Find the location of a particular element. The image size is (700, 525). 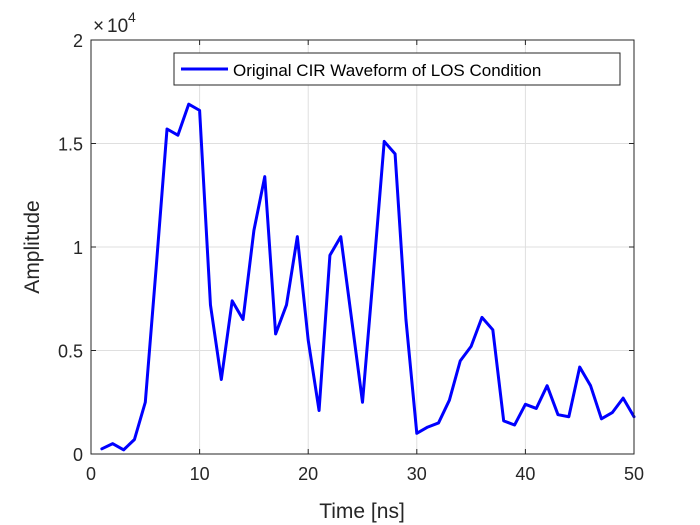

legend-label: Original CIR Waveform of LOS Condition is located at coordinates (387, 70).